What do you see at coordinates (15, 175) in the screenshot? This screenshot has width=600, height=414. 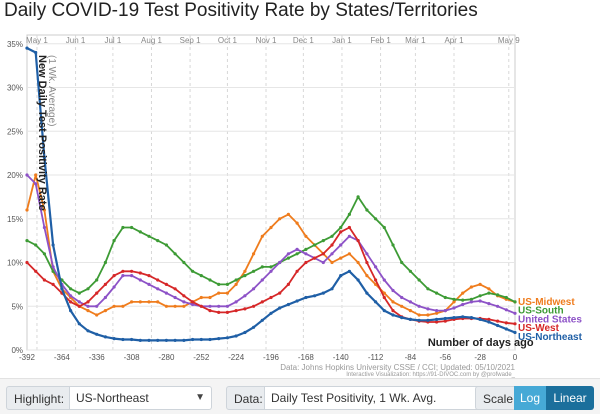 I see `y-tick-label: 20%` at bounding box center [15, 175].